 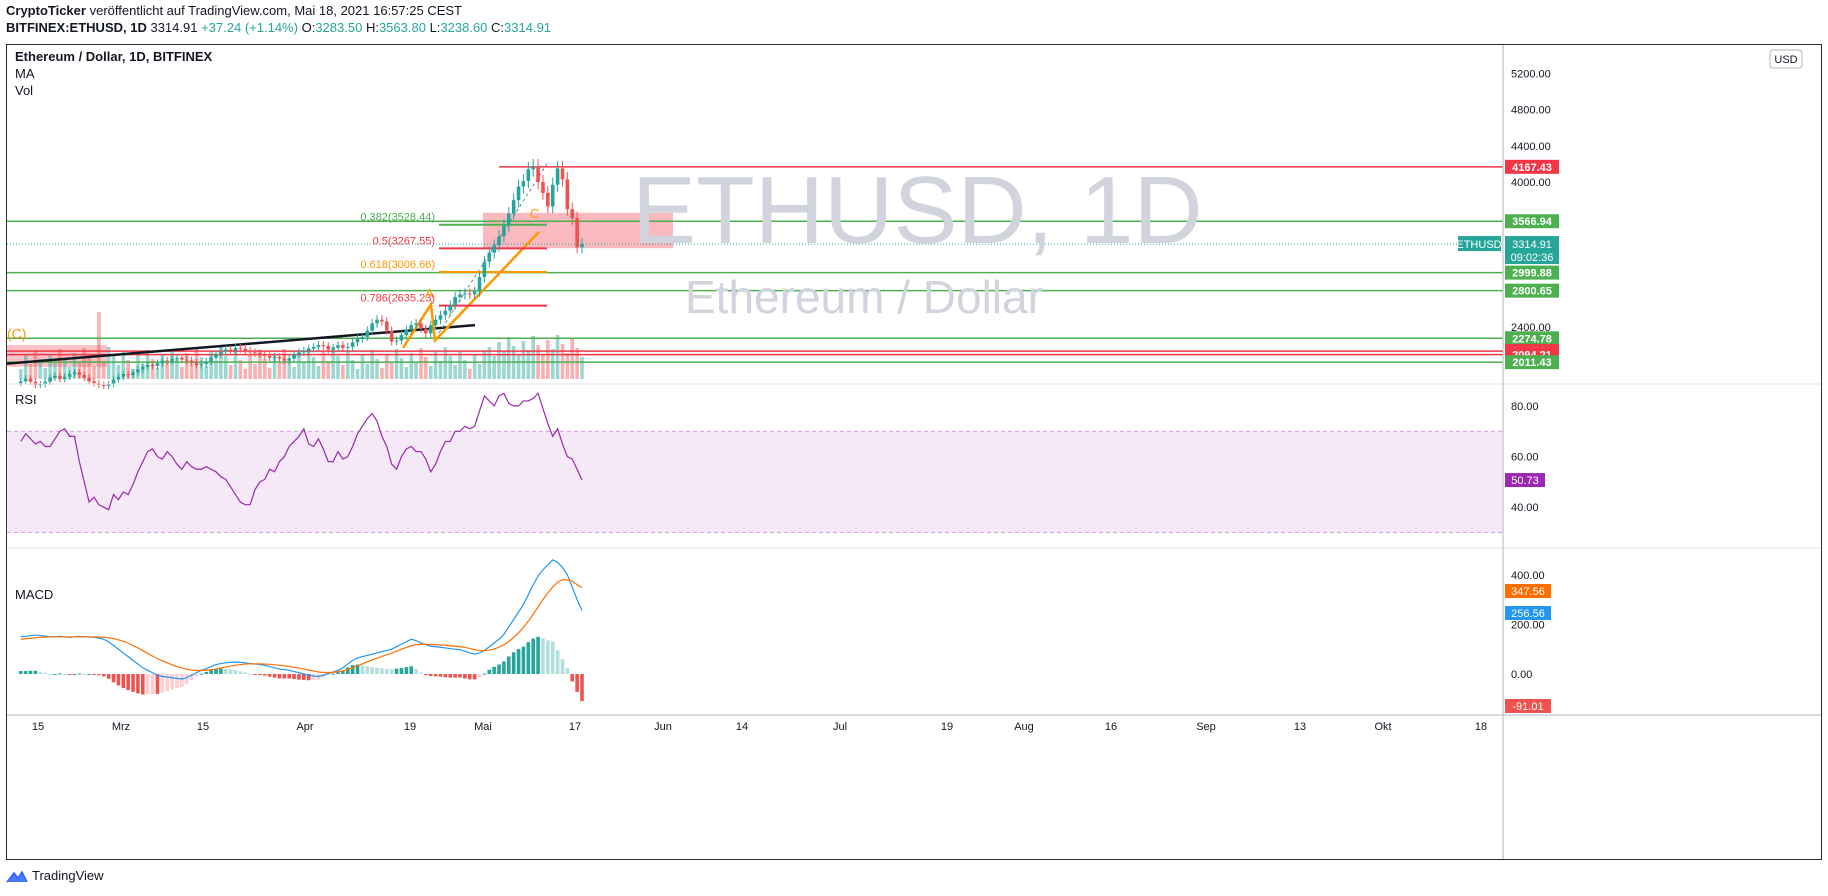 What do you see at coordinates (114, 56) in the screenshot?
I see `chart-title: Ethereum / Dollar, 1D, BITFINEX` at bounding box center [114, 56].